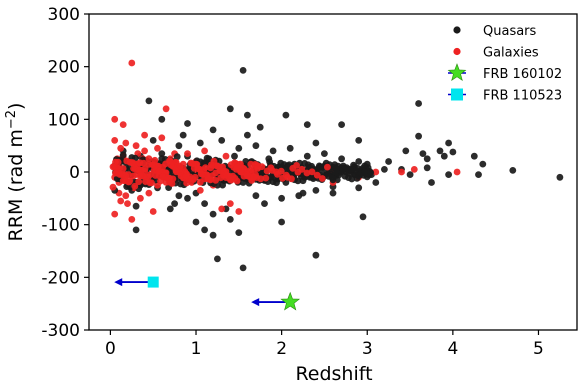  I want to click on x-axis-label: Redshift, so click(333, 374).